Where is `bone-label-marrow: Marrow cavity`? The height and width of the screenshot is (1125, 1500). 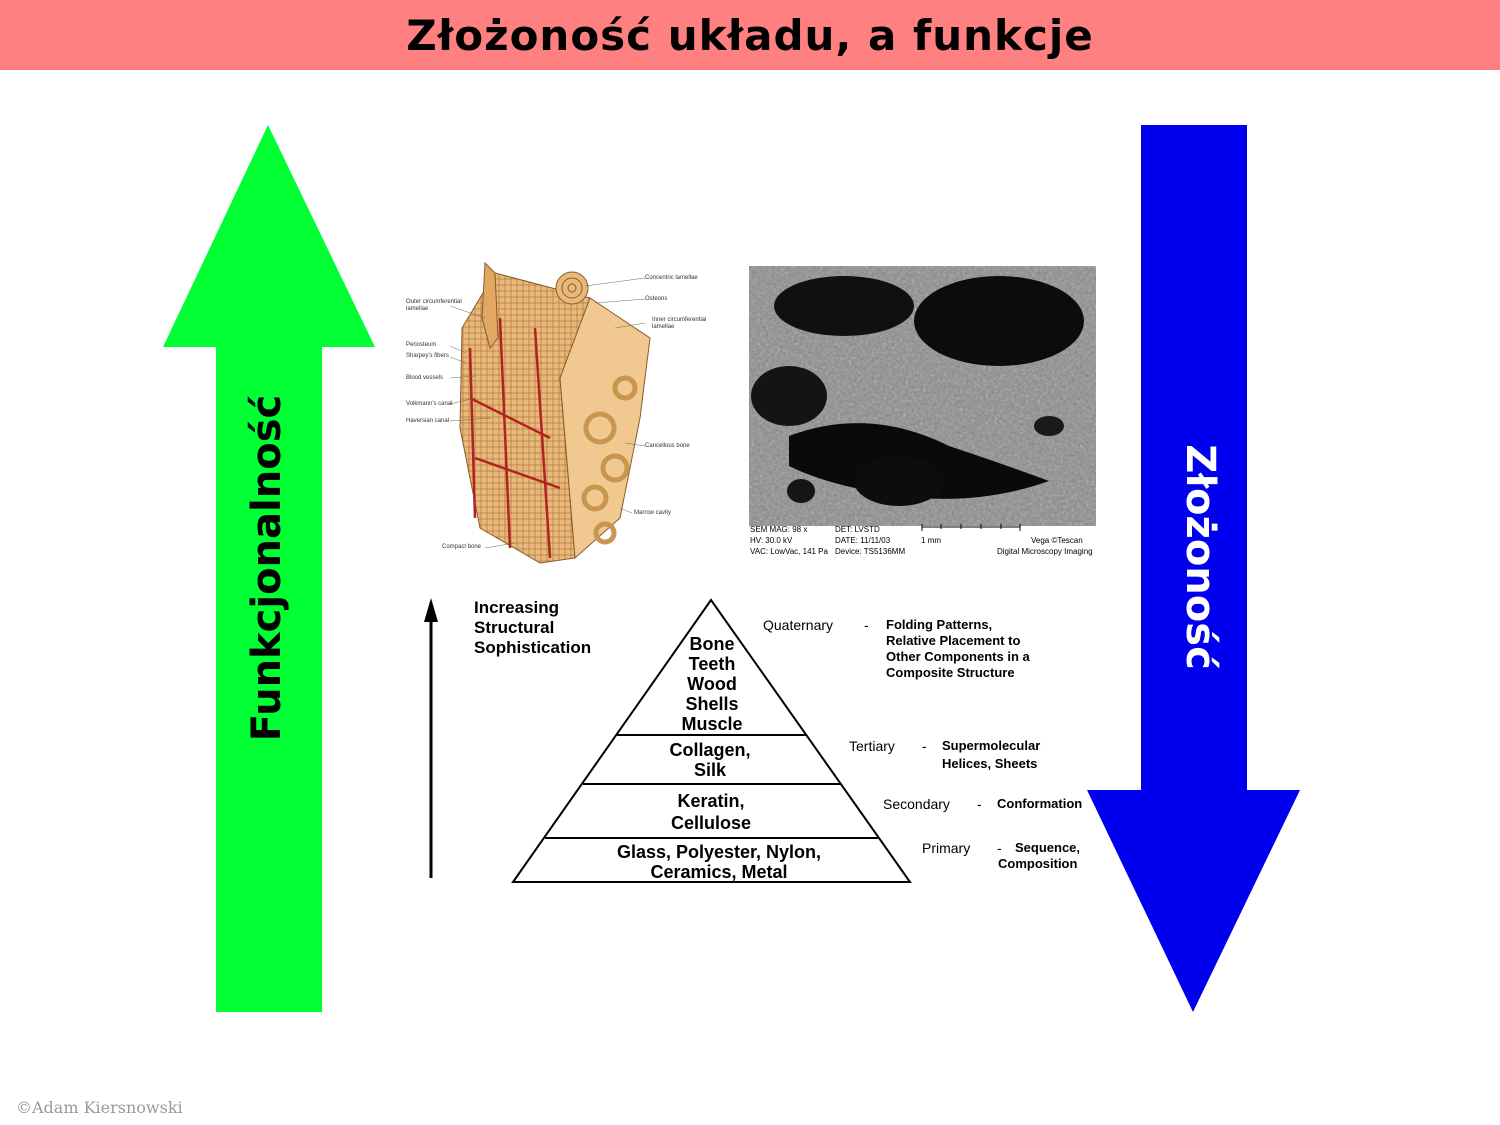
bone-label-marrow: Marrow cavity is located at coordinates (653, 513).